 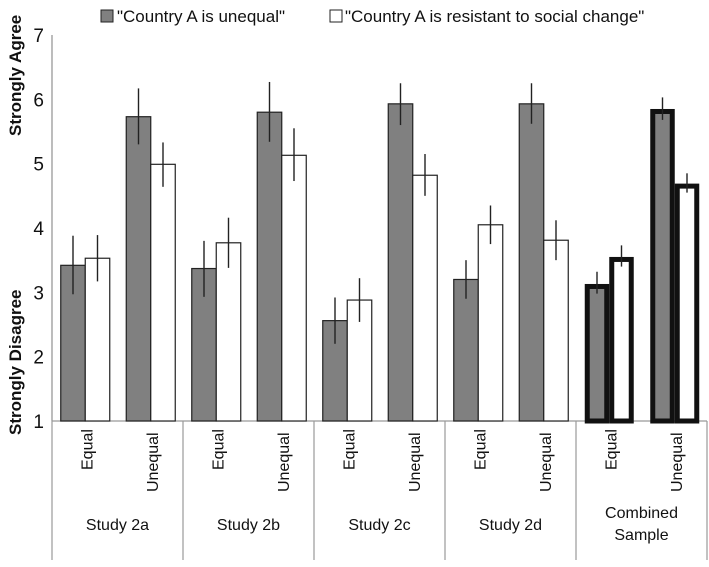 I want to click on group-label: Sample, so click(x=641, y=535).